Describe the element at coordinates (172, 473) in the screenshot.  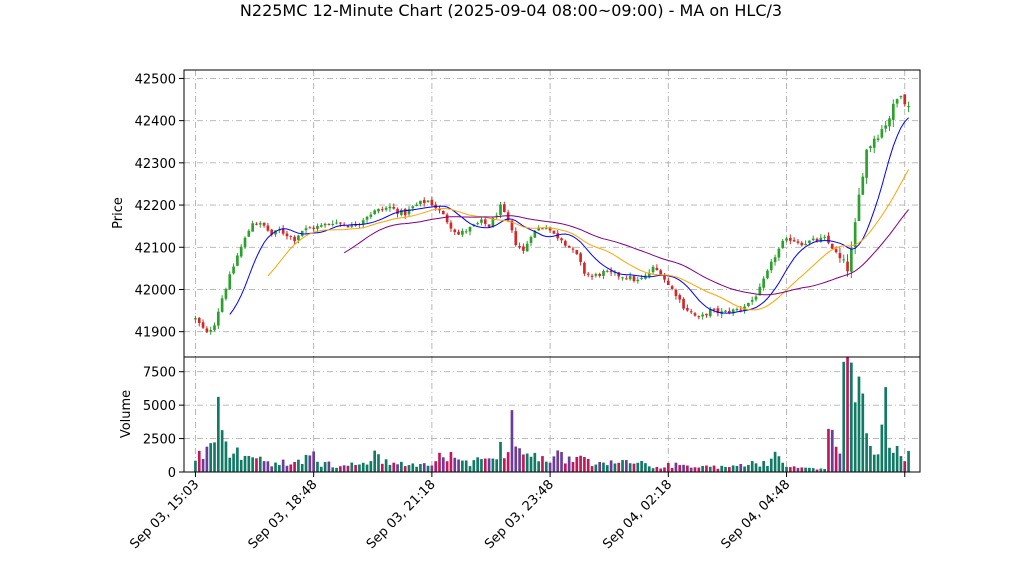
I see `volume-tick-label: 0` at that location.